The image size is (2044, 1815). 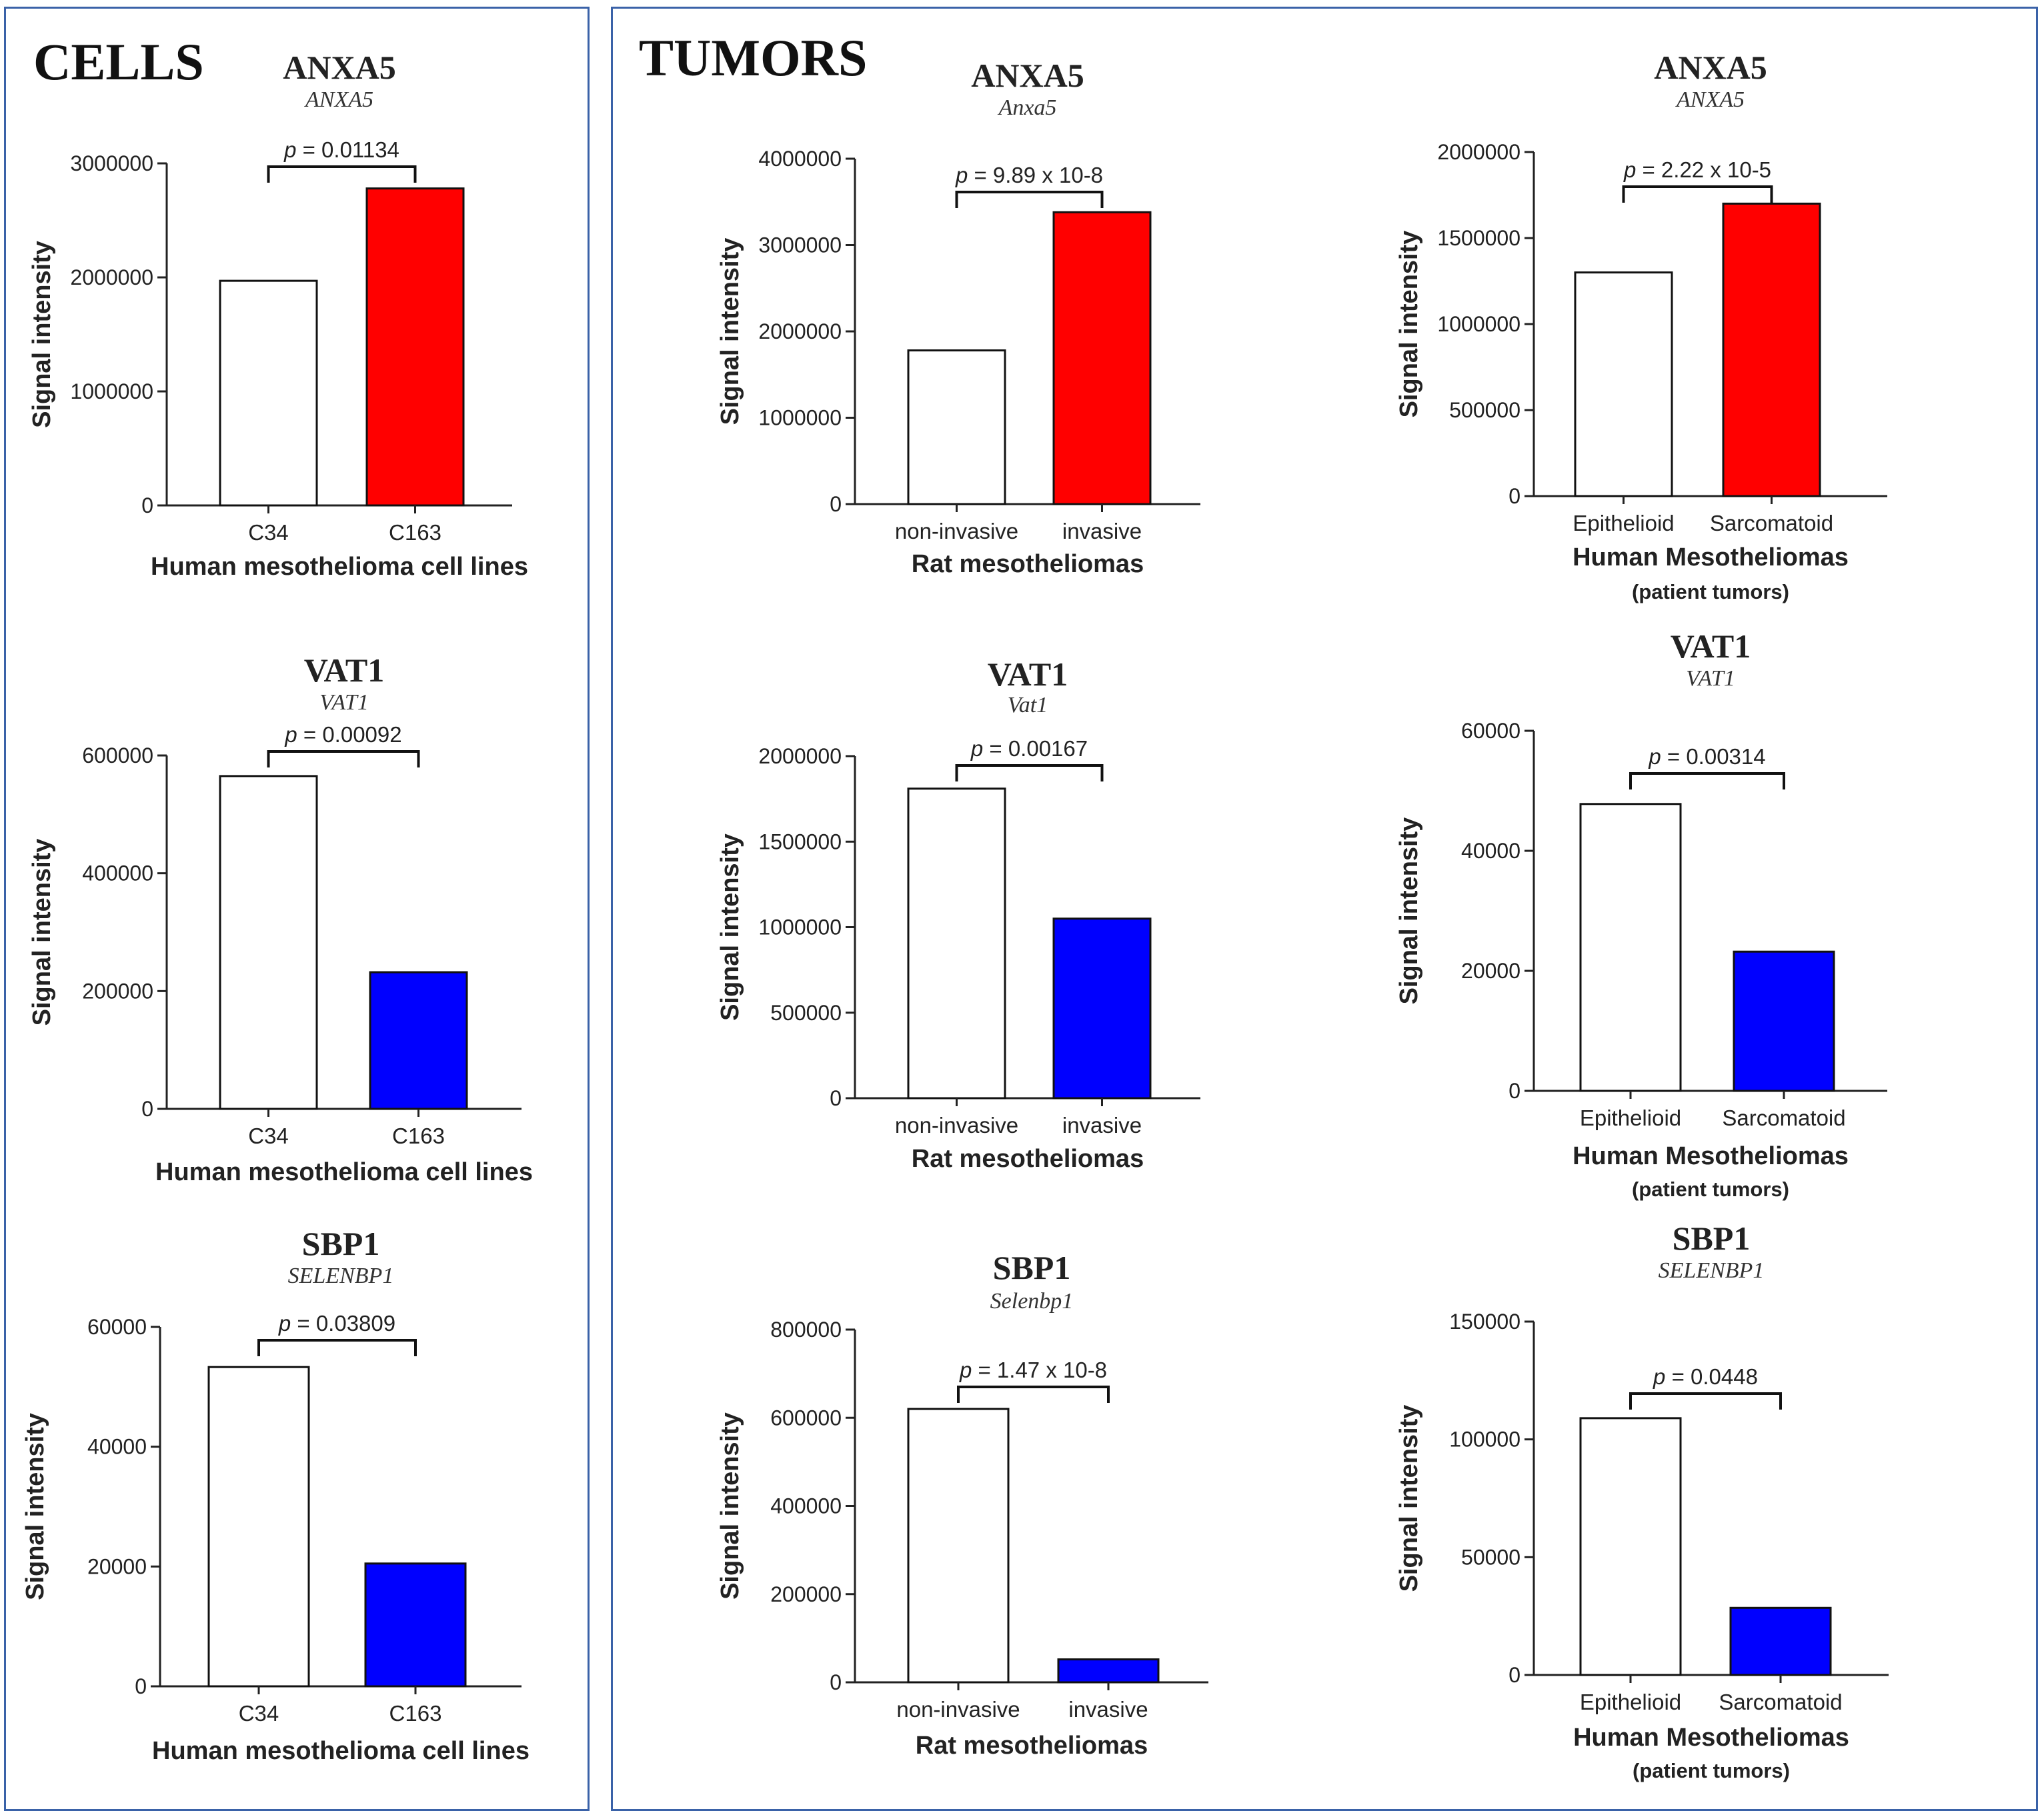 I want to click on y-tick-label: 40000, so click(x=117, y=1447).